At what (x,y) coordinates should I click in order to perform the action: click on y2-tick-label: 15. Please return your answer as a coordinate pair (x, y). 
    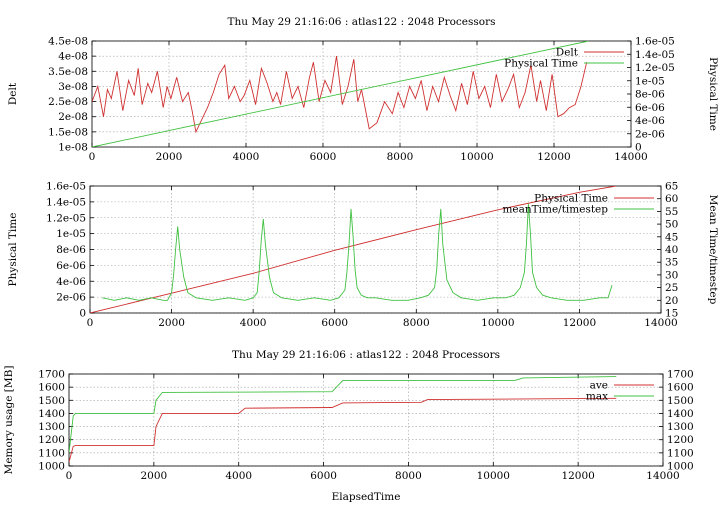
    Looking at the image, I should click on (671, 314).